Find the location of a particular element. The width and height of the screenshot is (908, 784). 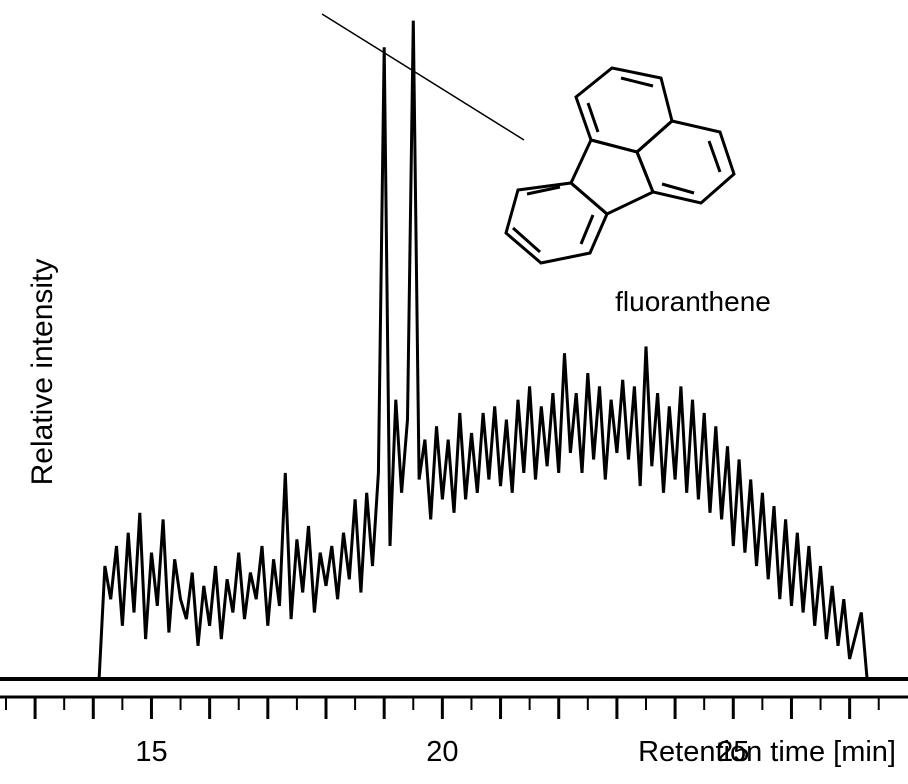

x-axis-label: Retention time [min] is located at coordinates (767, 752).